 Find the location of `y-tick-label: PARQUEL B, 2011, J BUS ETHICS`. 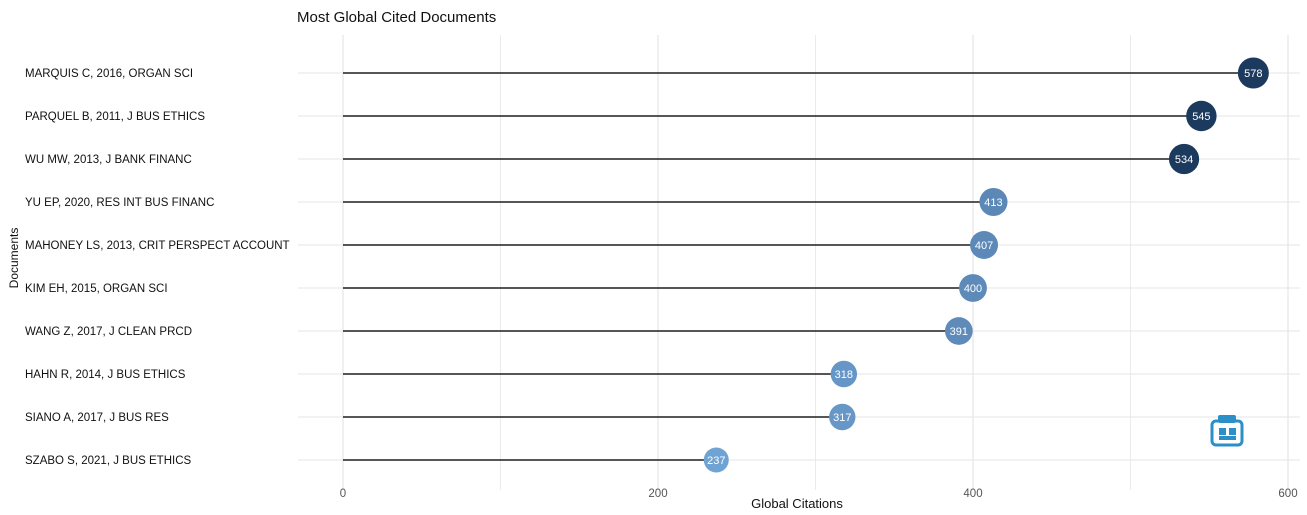

y-tick-label: PARQUEL B, 2011, J BUS ETHICS is located at coordinates (115, 117).